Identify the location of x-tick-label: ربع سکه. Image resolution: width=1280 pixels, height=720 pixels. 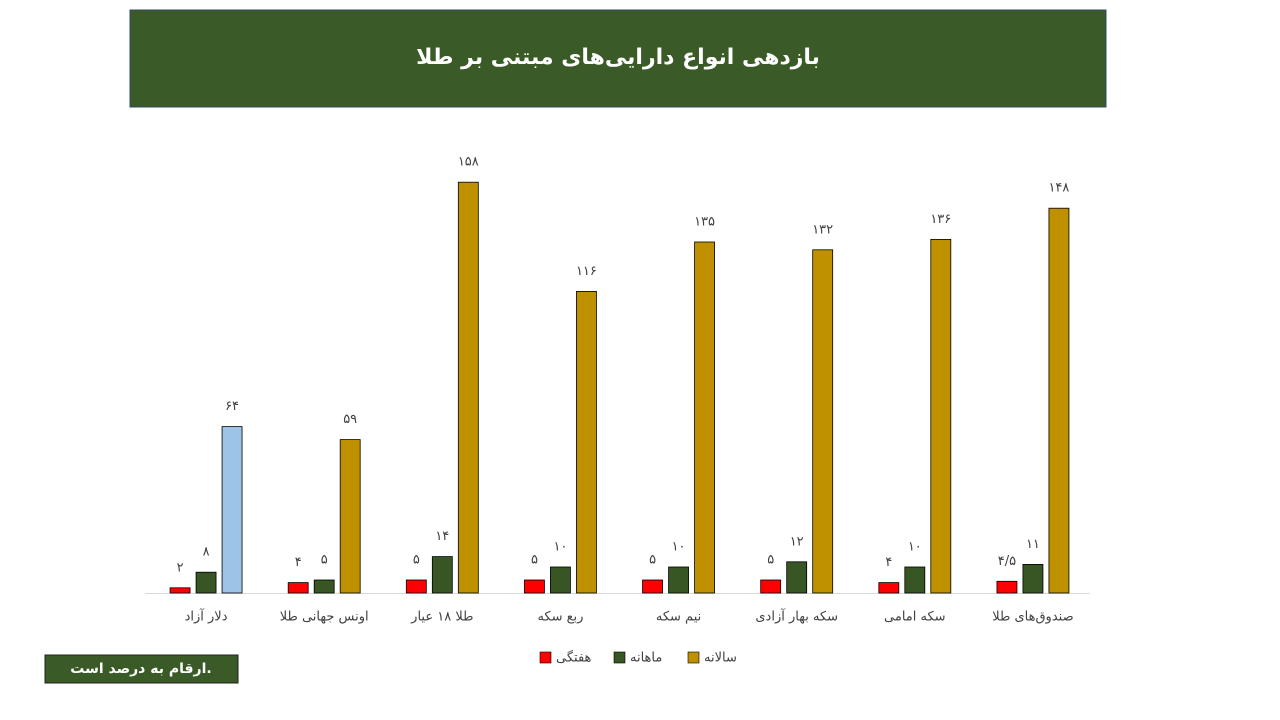
(560, 617).